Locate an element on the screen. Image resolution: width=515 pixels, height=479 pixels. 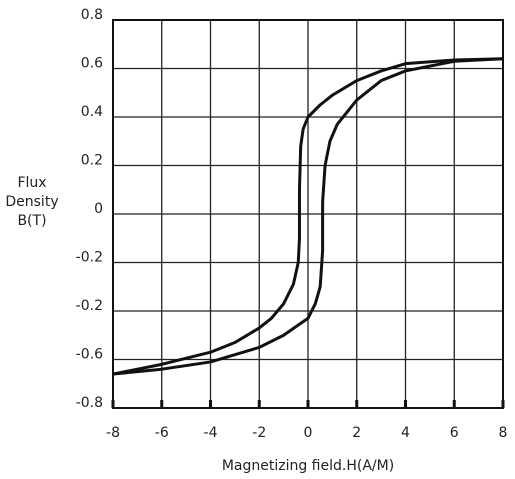
x-tick-label: 8 is located at coordinates (503, 433).